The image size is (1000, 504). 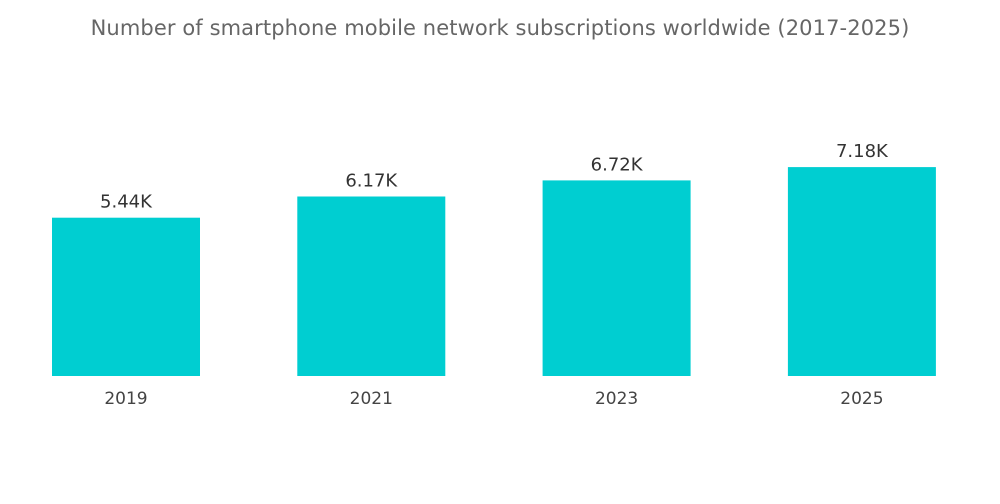 What do you see at coordinates (493, 399) in the screenshot?
I see `x-tick-labels-group: 2019 2021 2023 2025` at bounding box center [493, 399].